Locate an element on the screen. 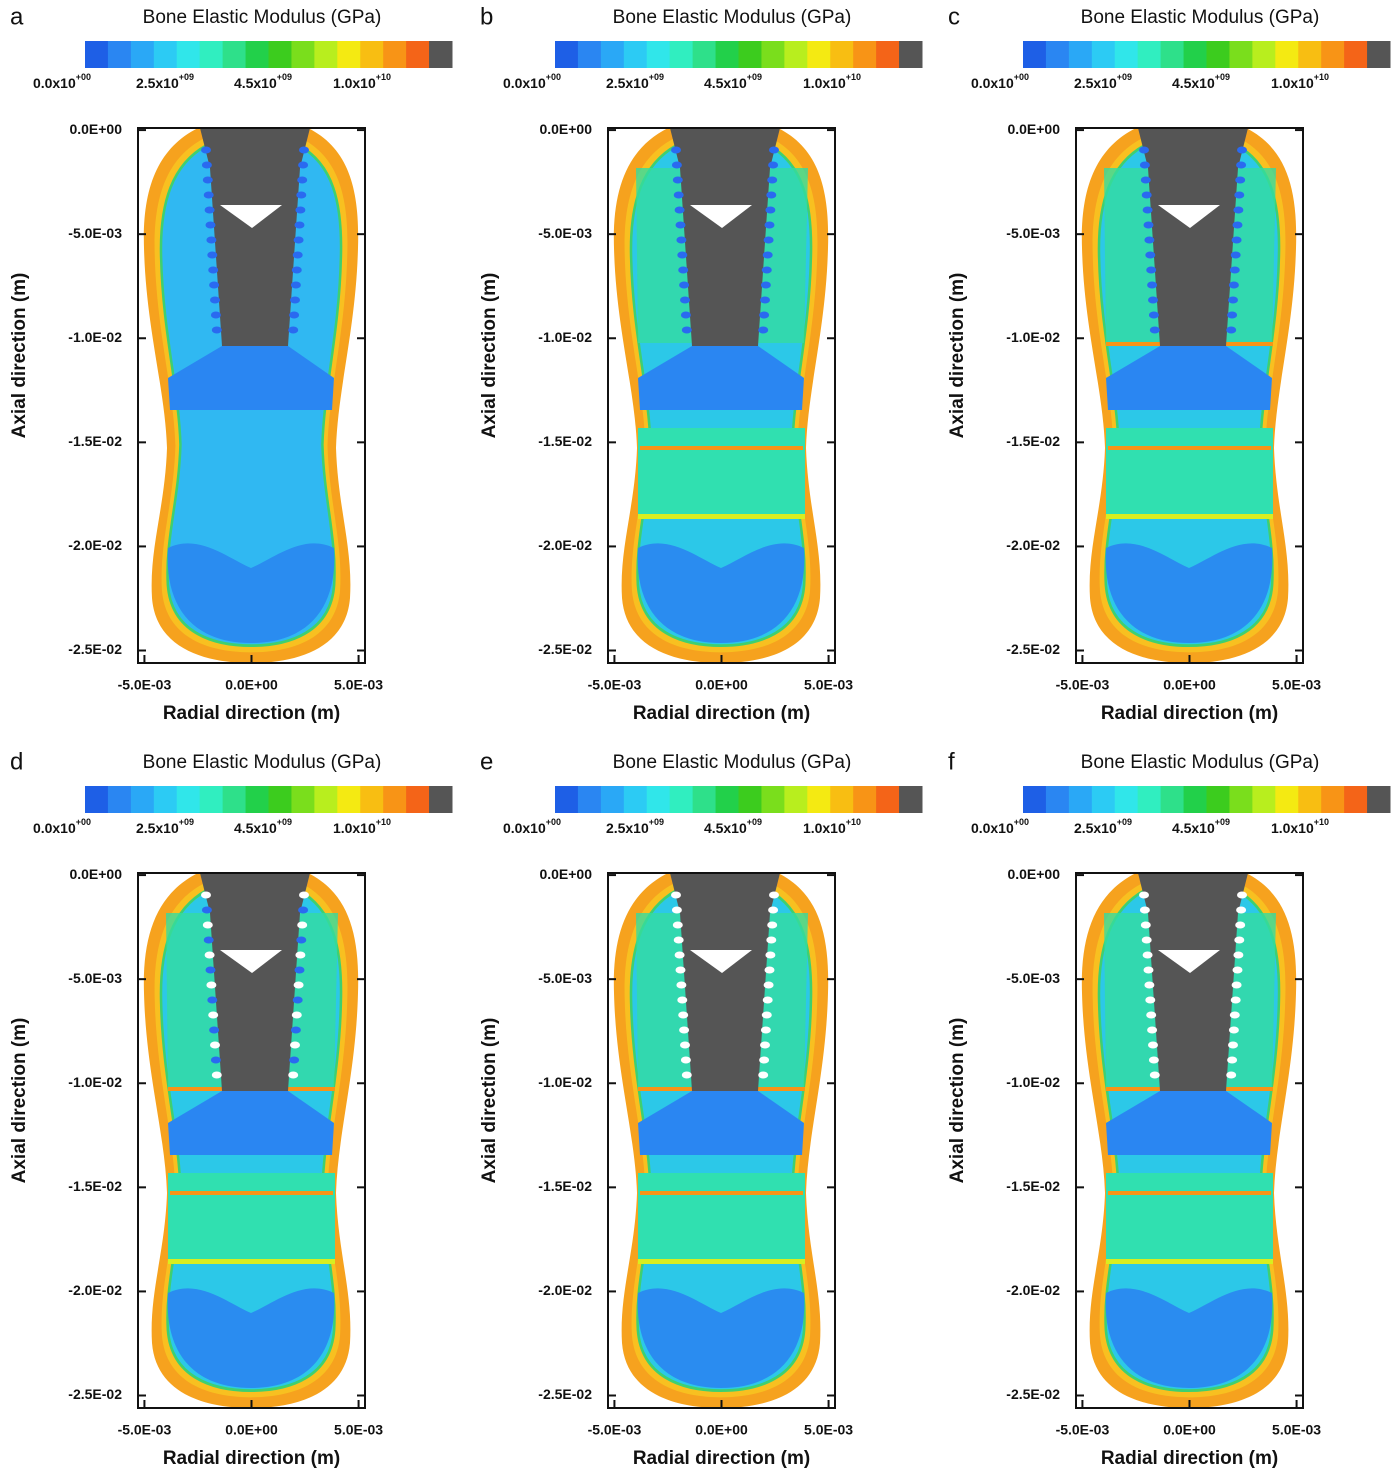 This screenshot has width=1399, height=1470. panel-label: d is located at coordinates (16, 761).